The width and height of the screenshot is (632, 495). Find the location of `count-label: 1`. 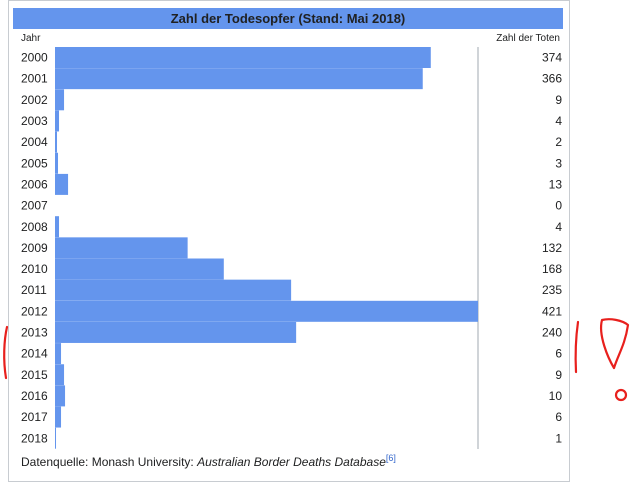

count-label: 1 is located at coordinates (558, 438).